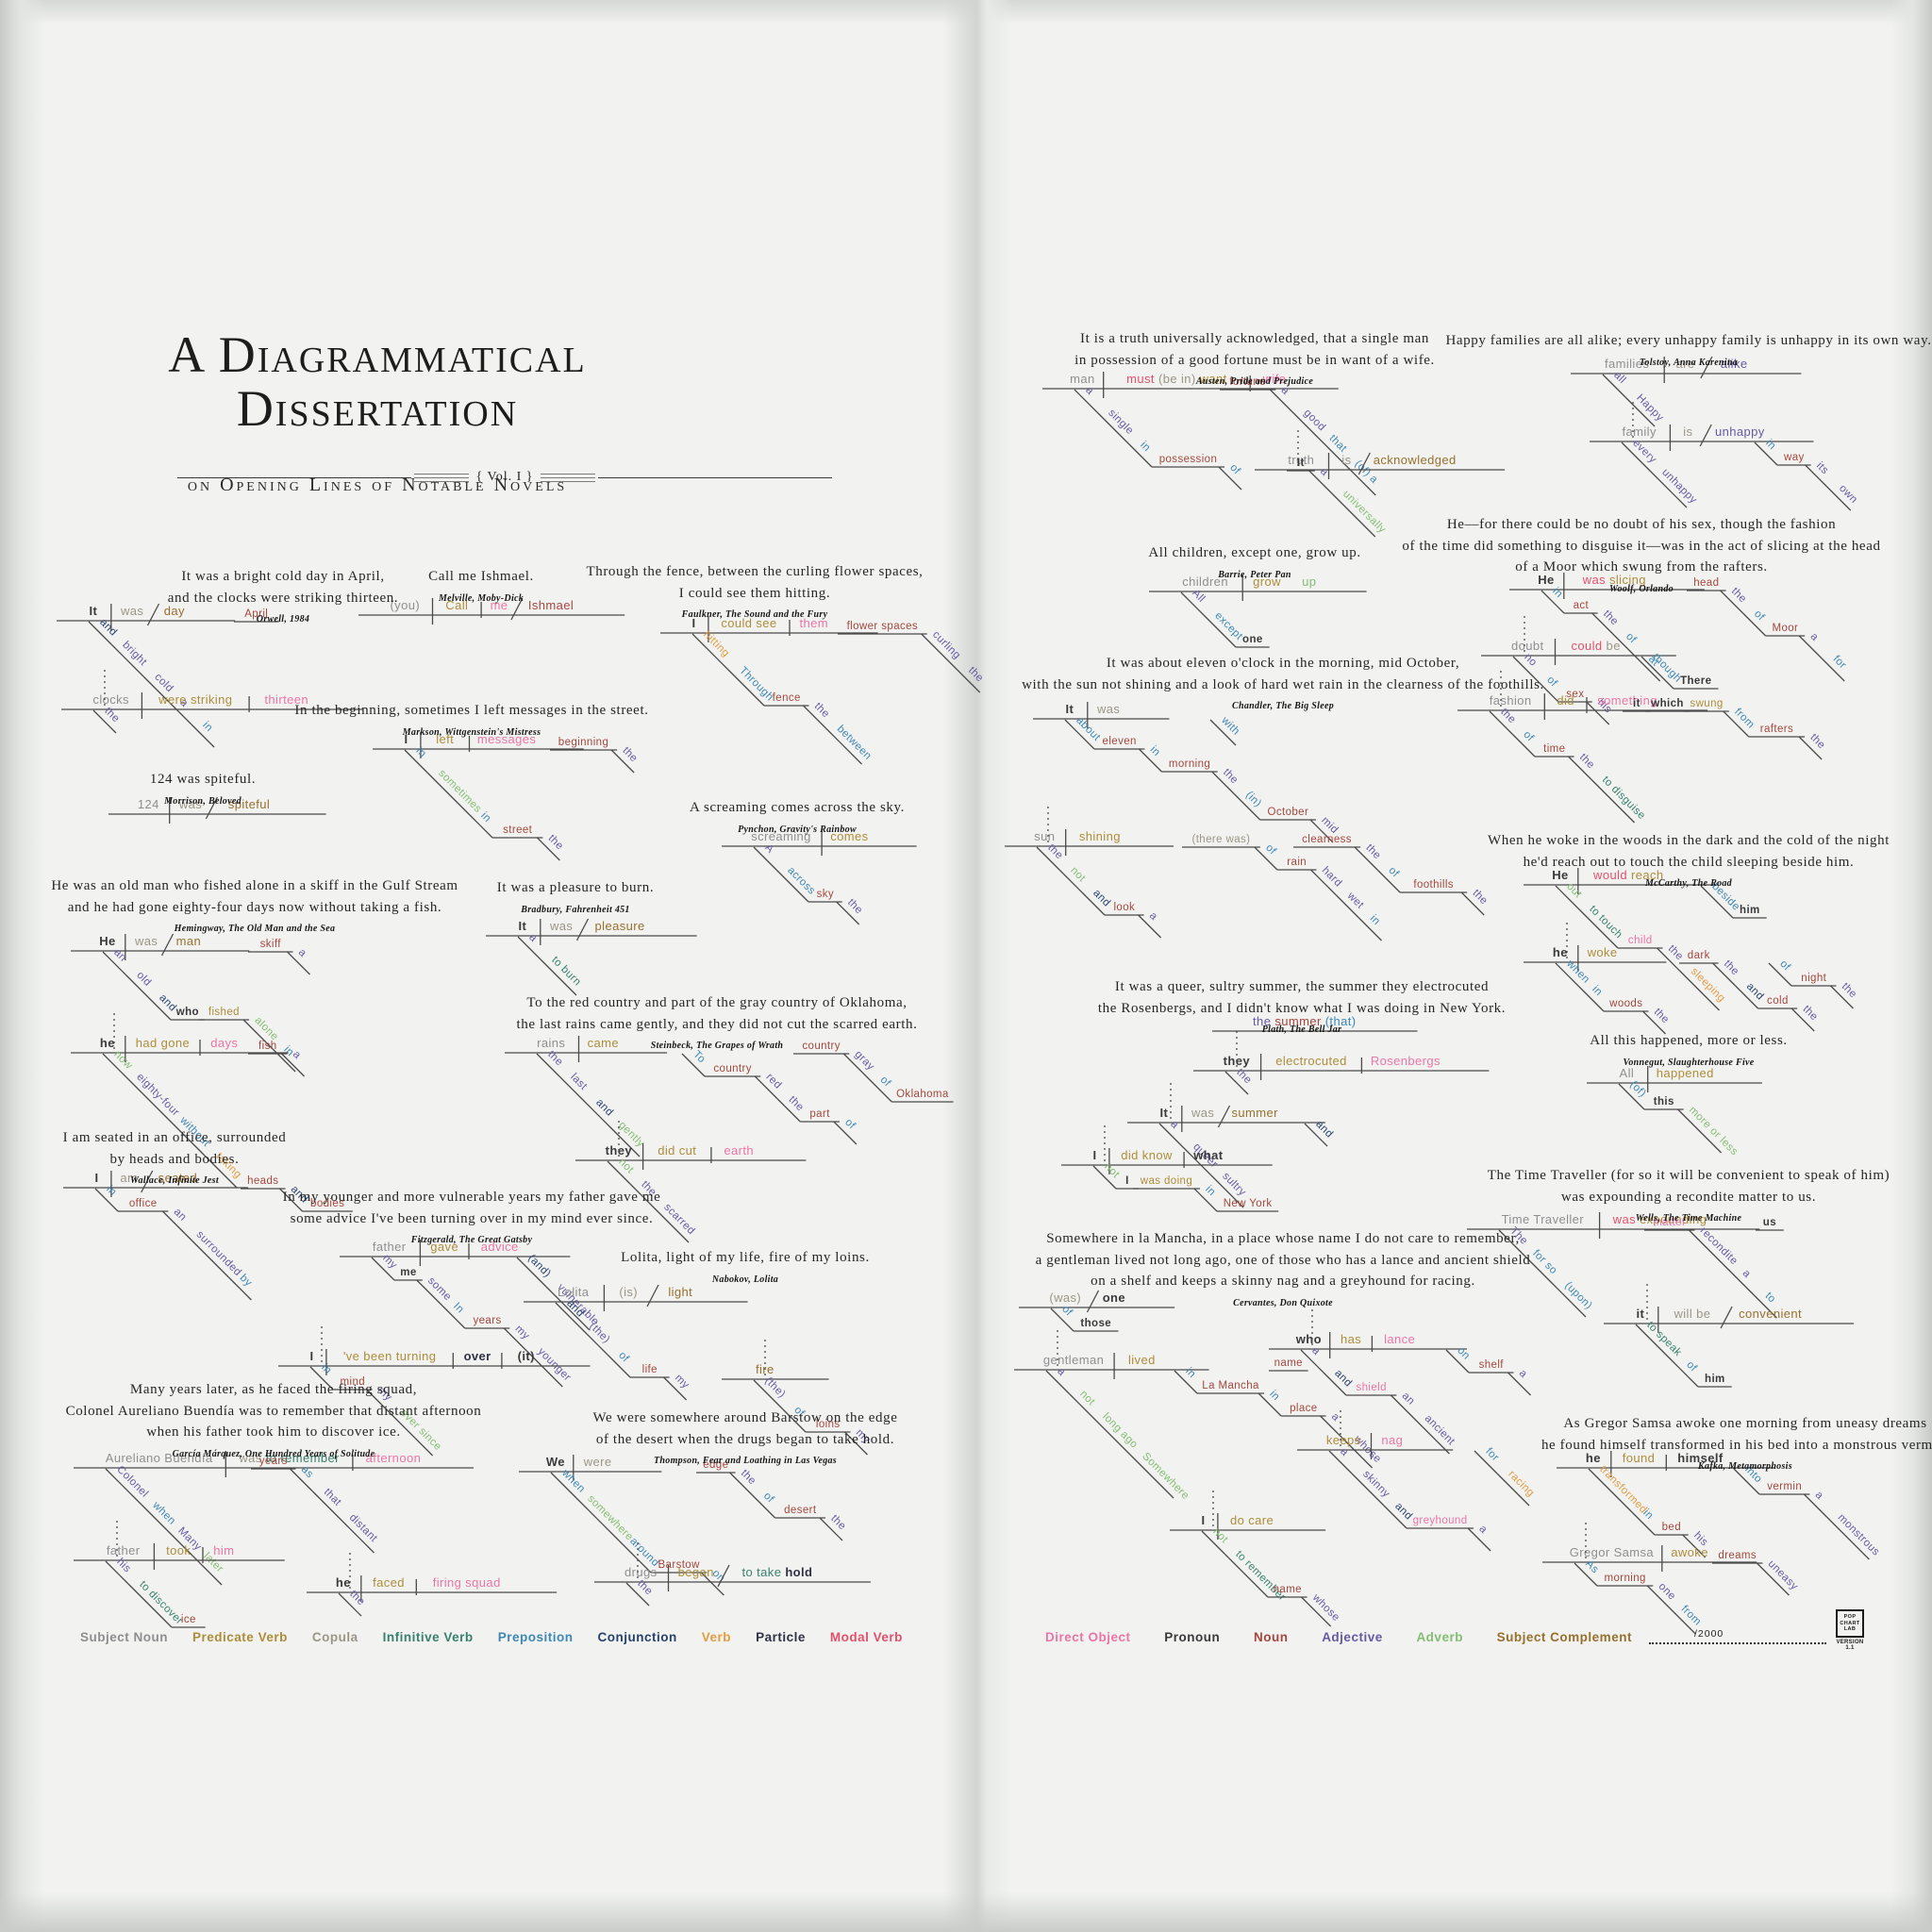 This screenshot has width=1932, height=1932. What do you see at coordinates (610, 1518) in the screenshot?
I see `diagram-word: somewhere` at bounding box center [610, 1518].